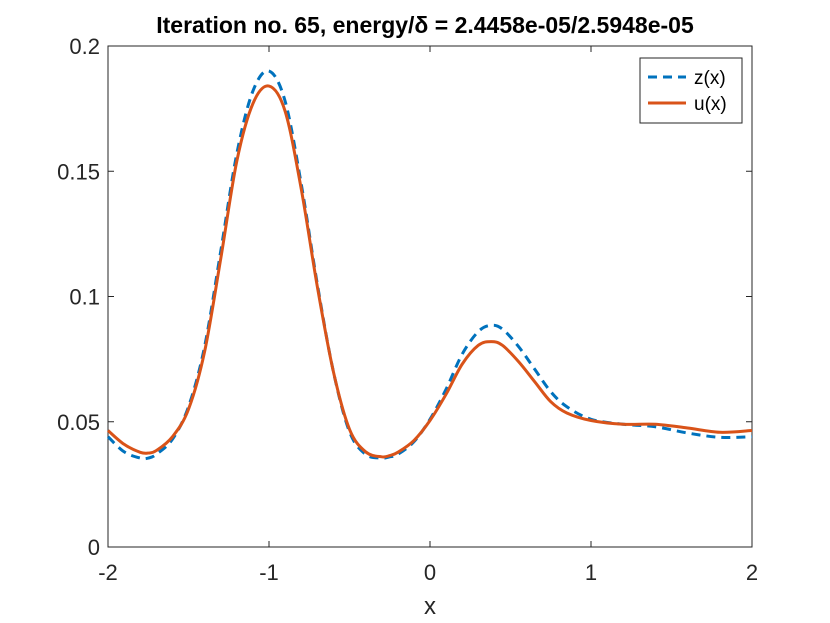  I want to click on x-tick-label: -2, so click(108, 572).